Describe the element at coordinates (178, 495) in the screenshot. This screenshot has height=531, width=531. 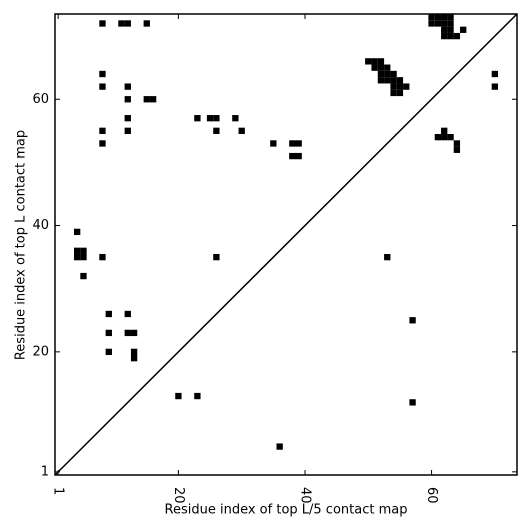
I see `x-tick-label: 20` at that location.